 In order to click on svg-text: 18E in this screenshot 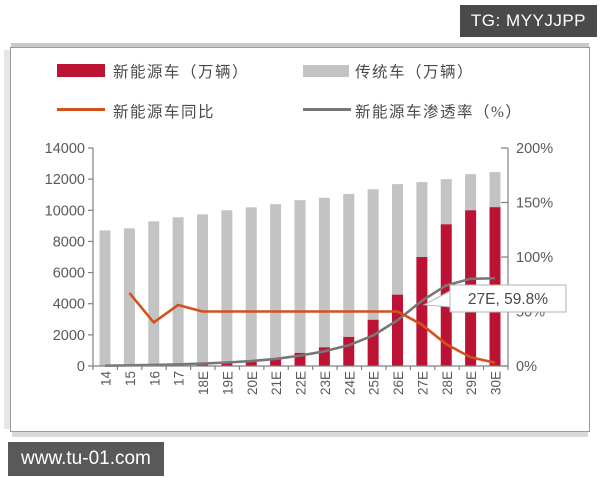, I will do `click(203, 383)`.